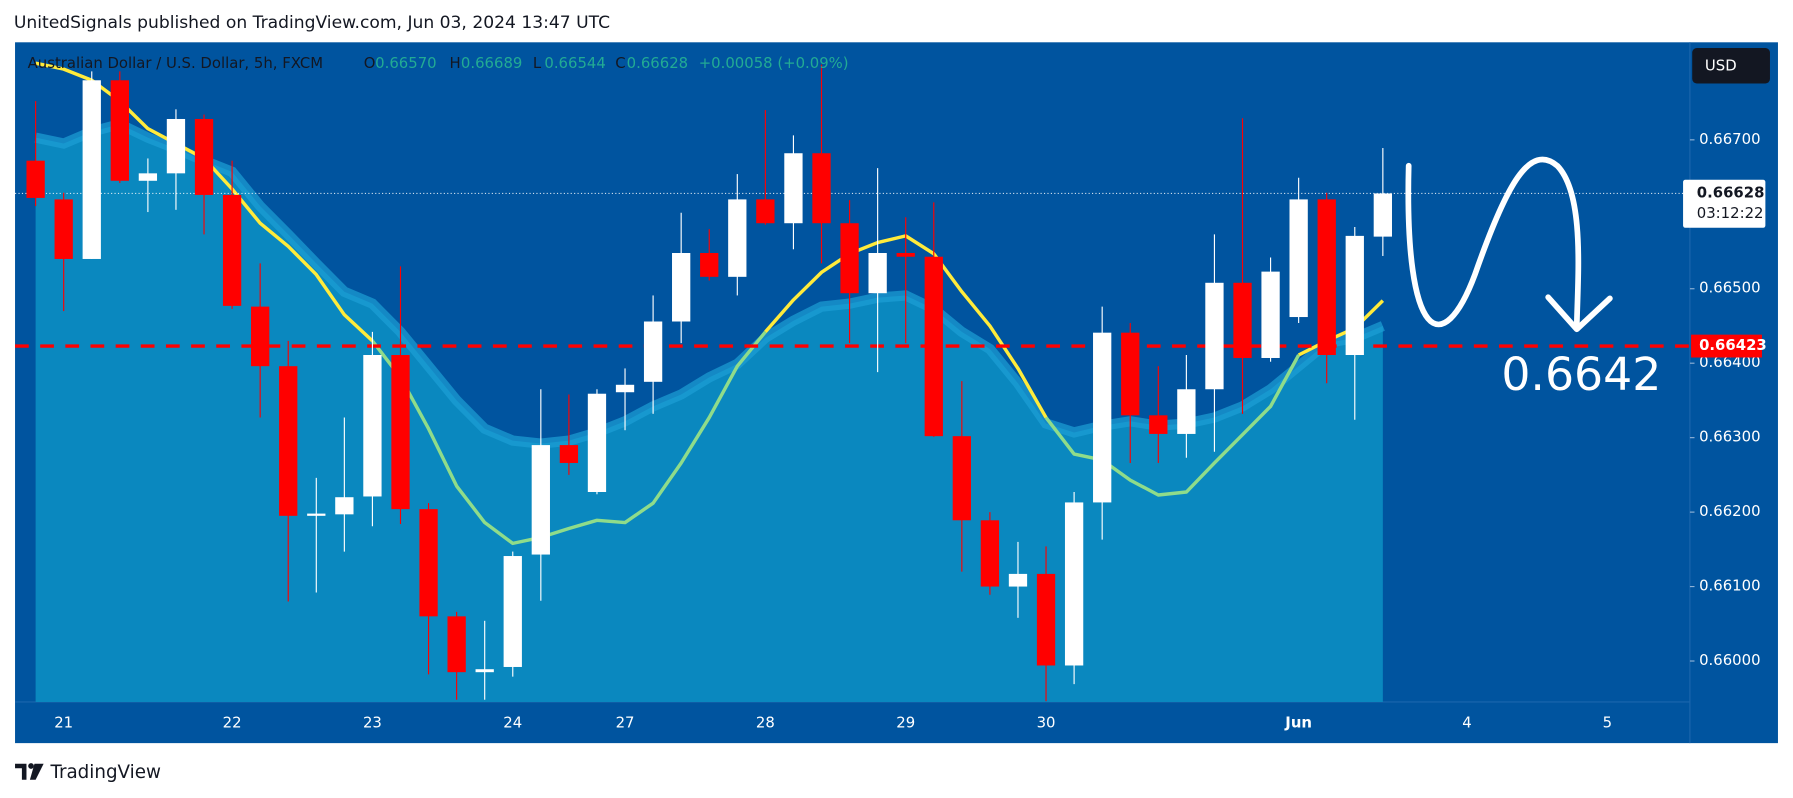 This screenshot has width=1793, height=798. Describe the element at coordinates (1729, 362) in the screenshot. I see `y-tick-label: 0.66400` at that location.